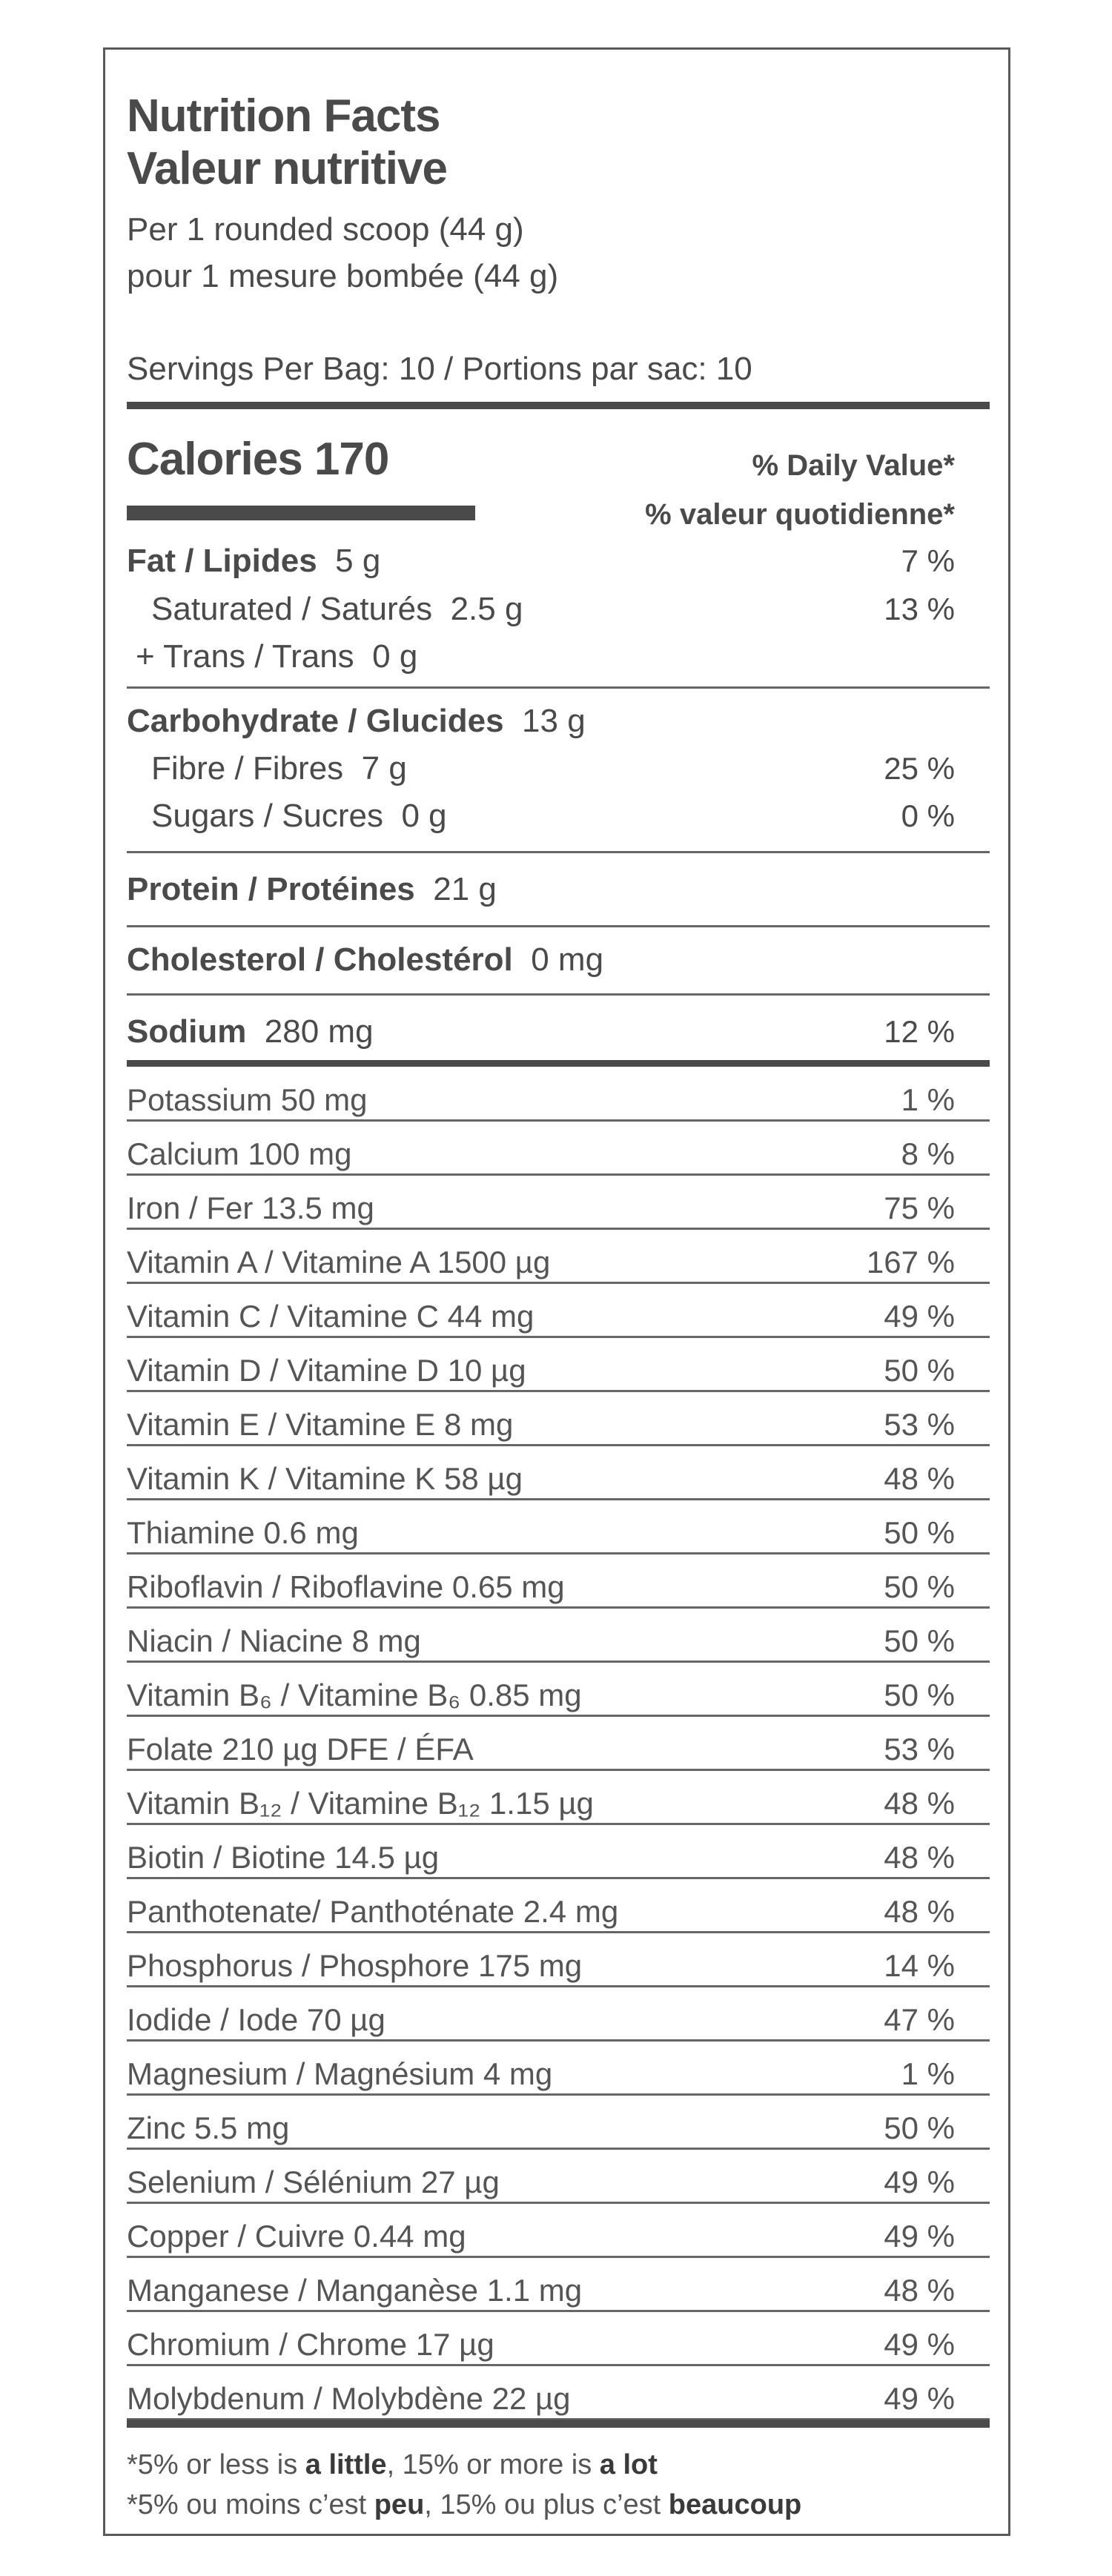 The height and width of the screenshot is (2576, 1112). I want to click on cholesterol-row: Cholesterol / Cholestérol 0 mg, so click(365, 959).